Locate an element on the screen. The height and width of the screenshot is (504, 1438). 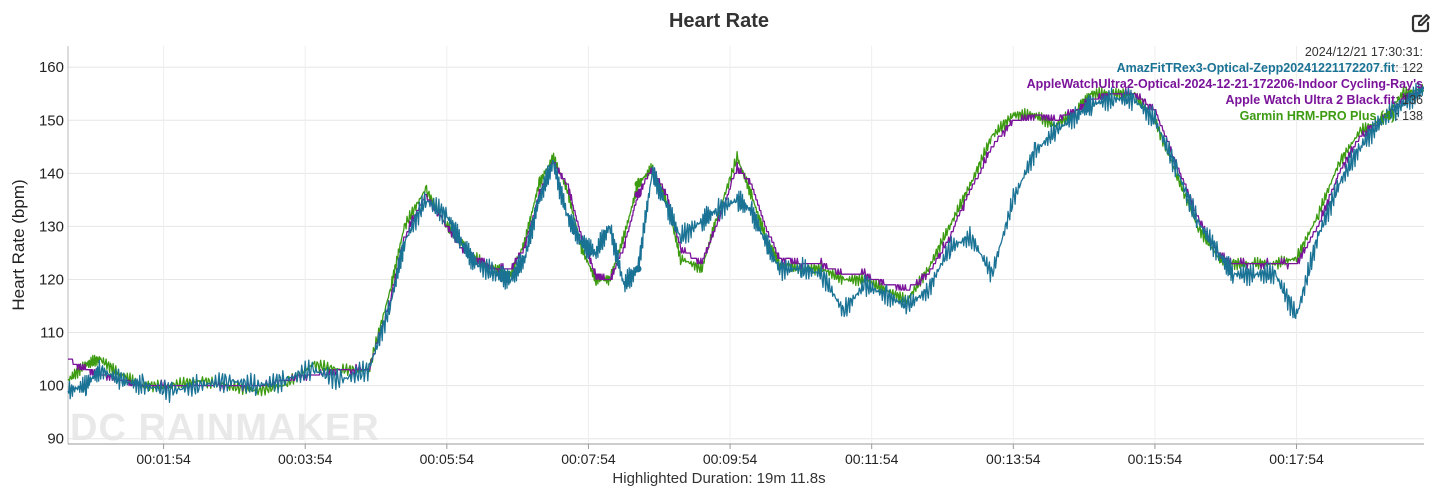
highlighted-duration: Highlighted Duration: 19m 11.8s is located at coordinates (719, 478).